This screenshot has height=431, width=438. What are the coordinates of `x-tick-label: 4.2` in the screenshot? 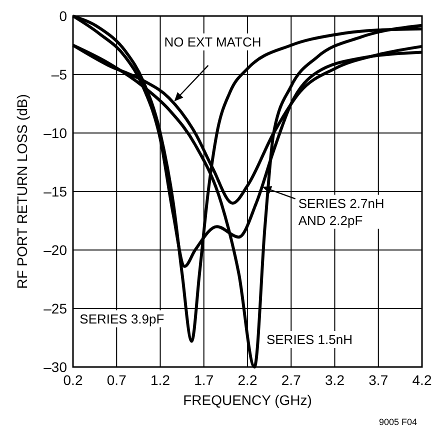 It's located at (422, 380).